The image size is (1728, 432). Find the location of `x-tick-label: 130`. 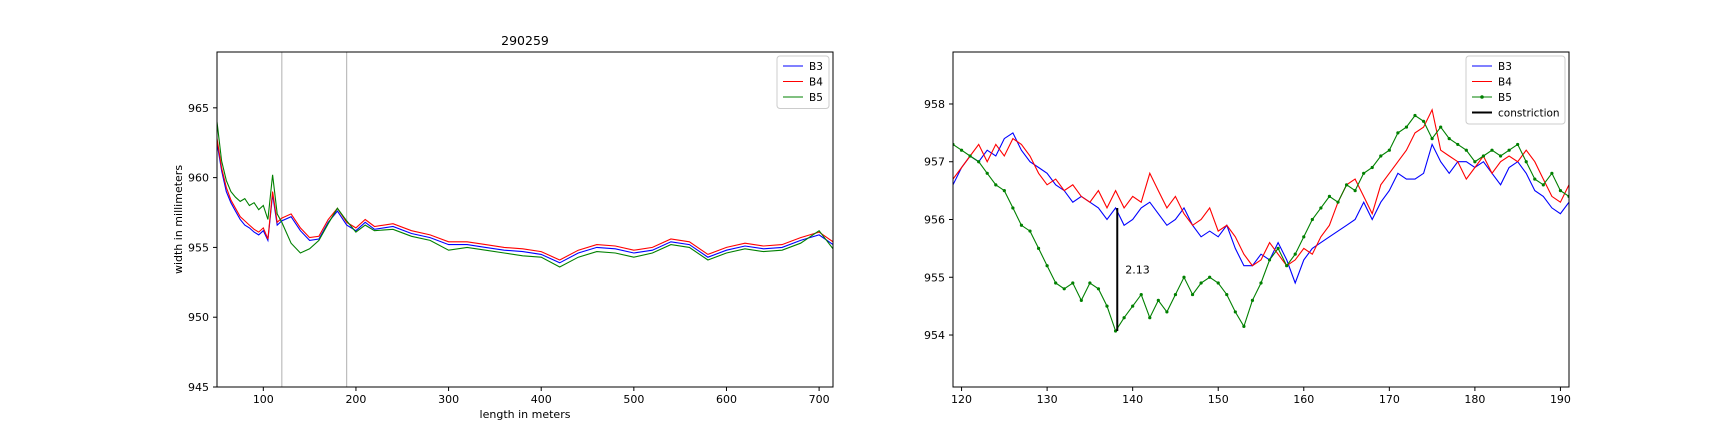

x-tick-label: 130 is located at coordinates (1047, 399).